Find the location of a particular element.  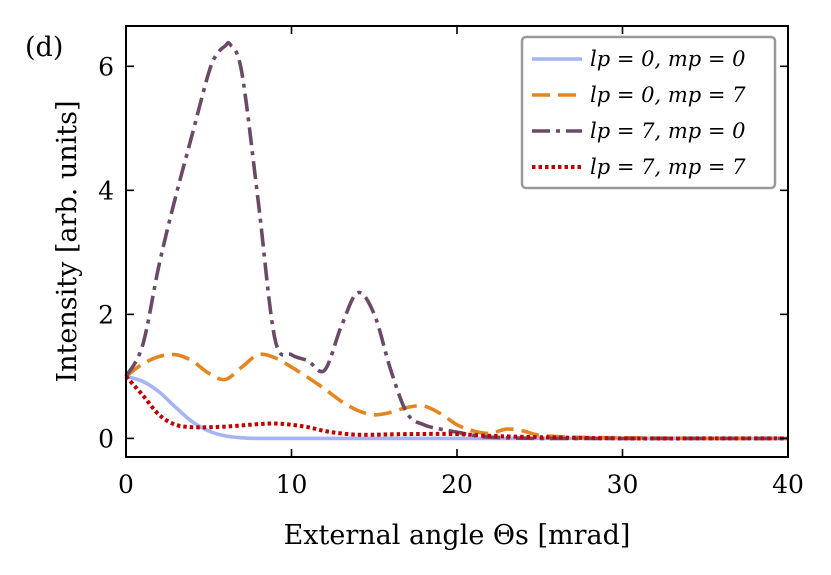

y-tick-label: 0 is located at coordinates (106, 438).